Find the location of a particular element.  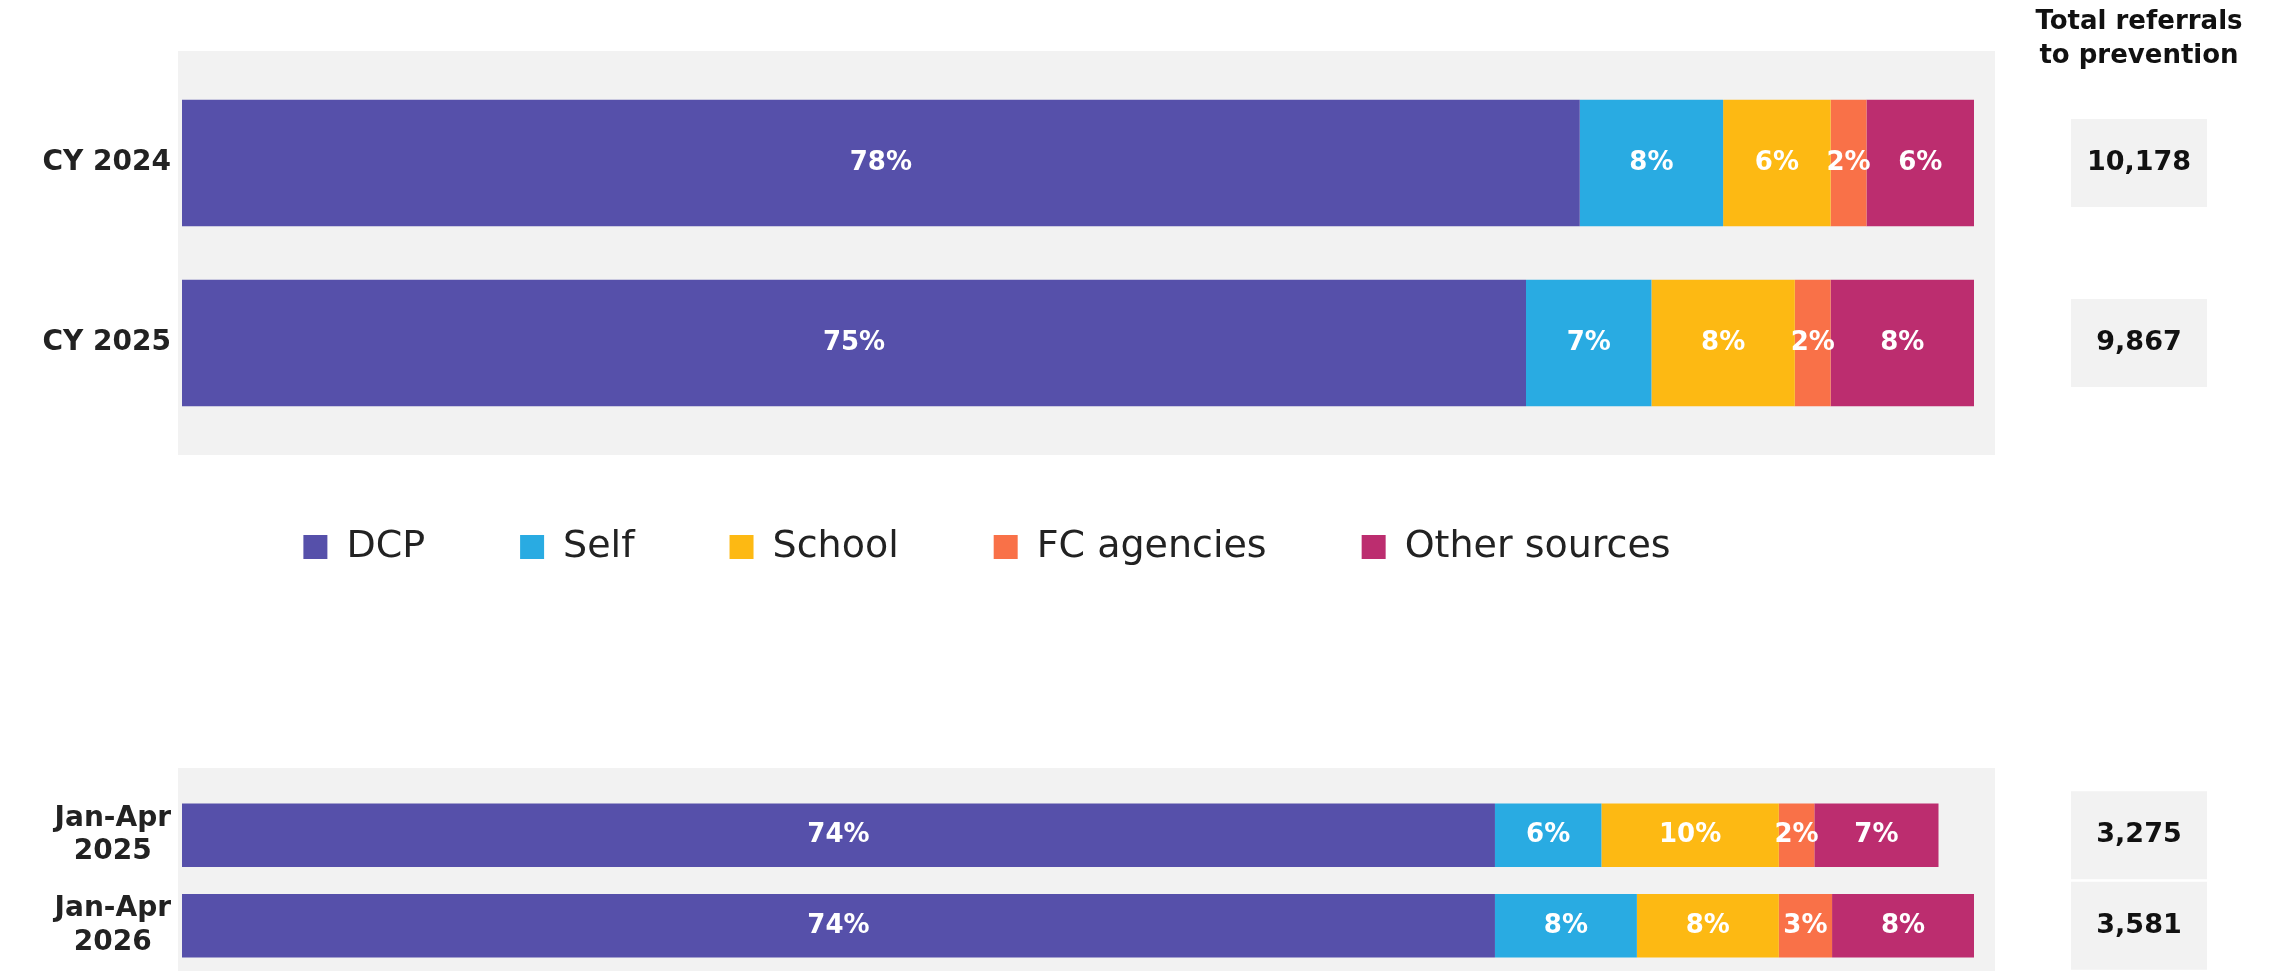

text: Total referrals to prevention is located at coordinates (2139, 36).